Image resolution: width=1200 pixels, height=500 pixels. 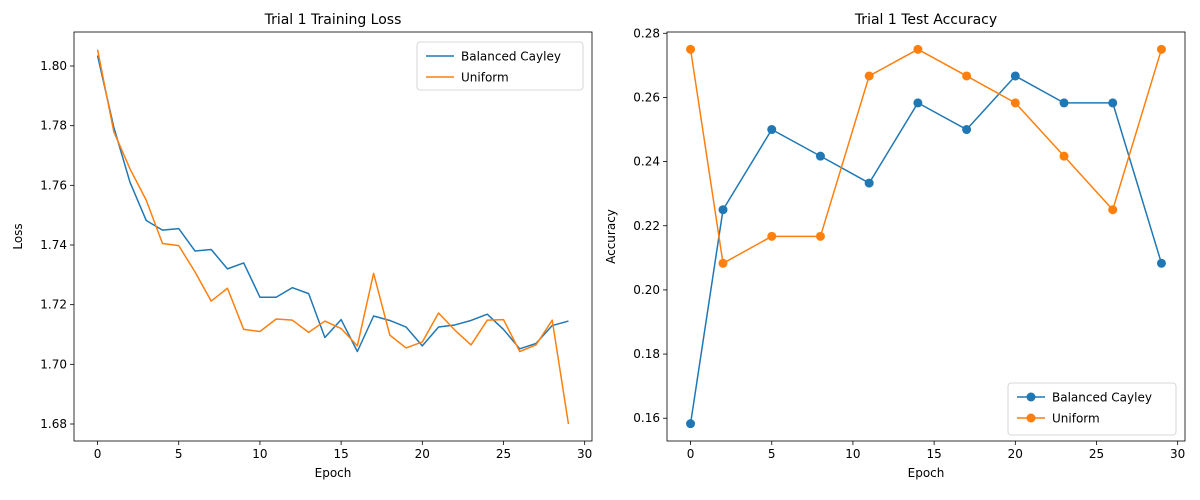 What do you see at coordinates (53, 126) in the screenshot?
I see `y-tick-label: 1.78` at bounding box center [53, 126].